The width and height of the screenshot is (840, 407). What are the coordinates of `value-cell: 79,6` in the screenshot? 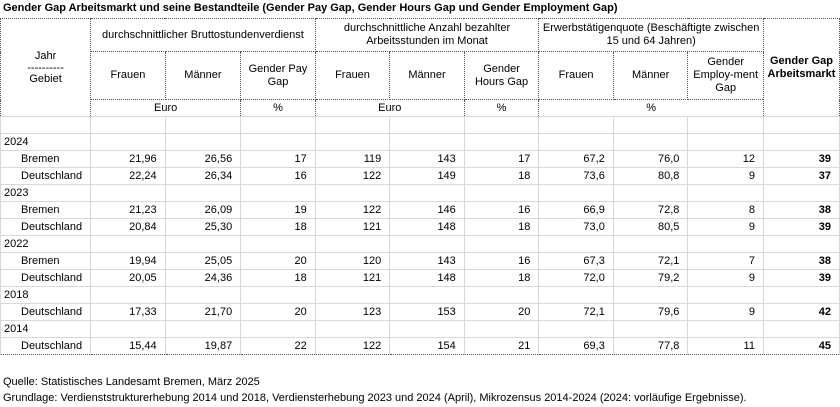 It's located at (650, 312).